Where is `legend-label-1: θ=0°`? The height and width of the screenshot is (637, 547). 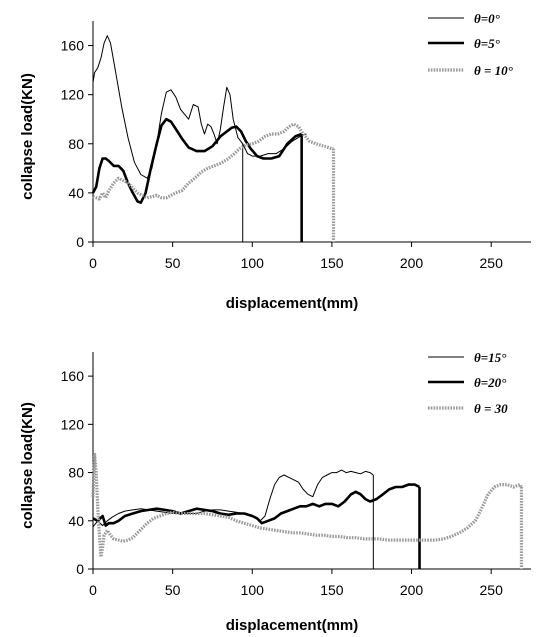 legend-label-1: θ=0° is located at coordinates (487, 18).